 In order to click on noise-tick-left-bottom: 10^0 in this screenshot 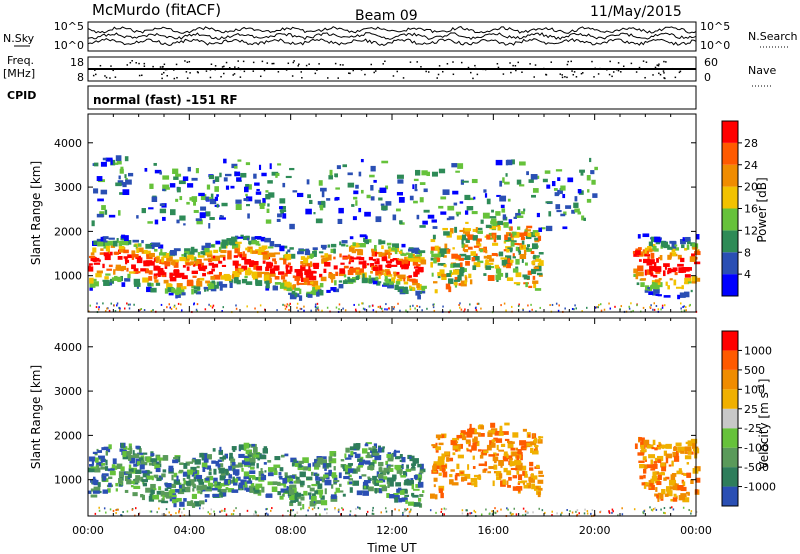, I will do `click(69, 45)`.